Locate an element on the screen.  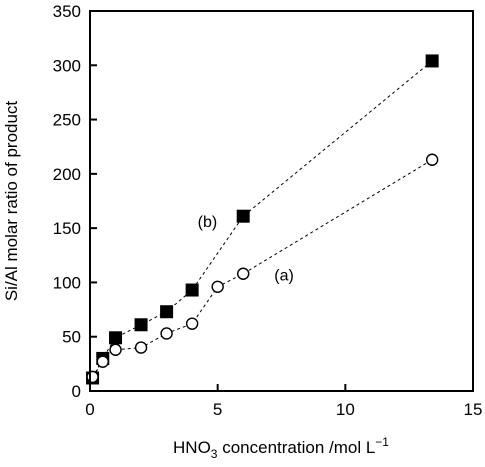
x-axis-label: HNO3 concentration /mol L−1 is located at coordinates (281, 448).